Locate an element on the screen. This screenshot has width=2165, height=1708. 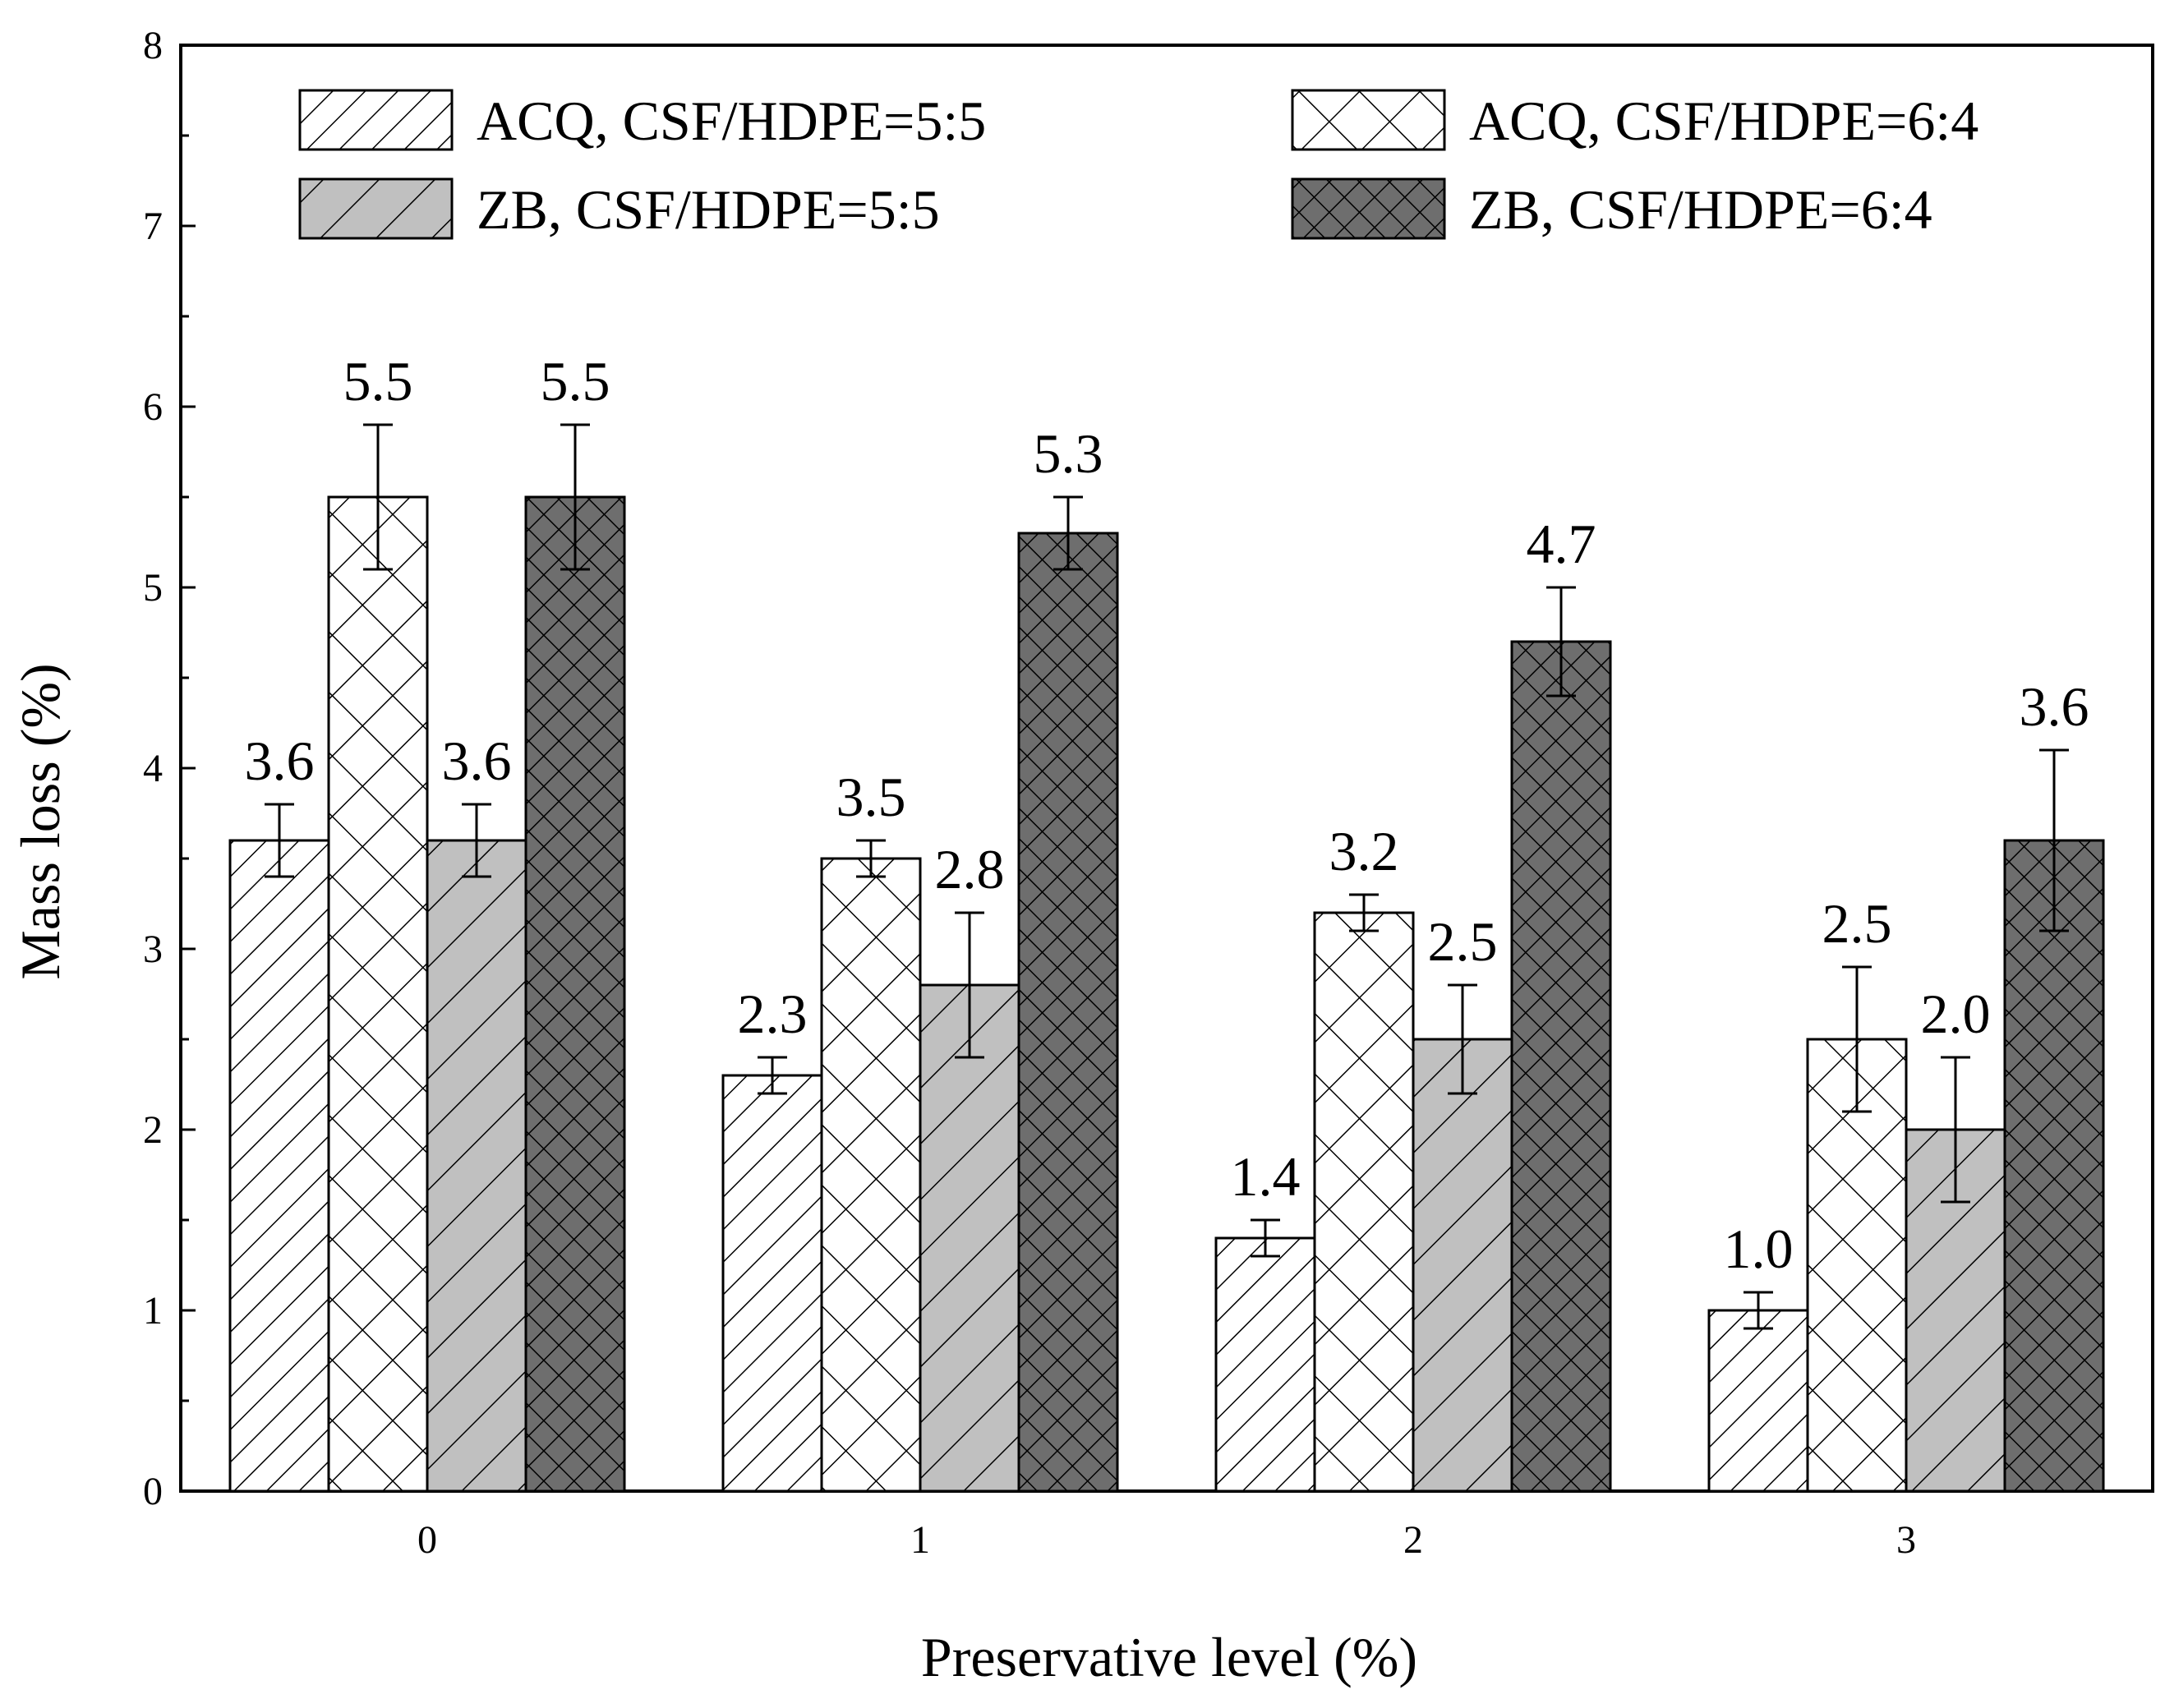
legend-item: ZB, CSF/HDPE=5:5 is located at coordinates (619, 209).